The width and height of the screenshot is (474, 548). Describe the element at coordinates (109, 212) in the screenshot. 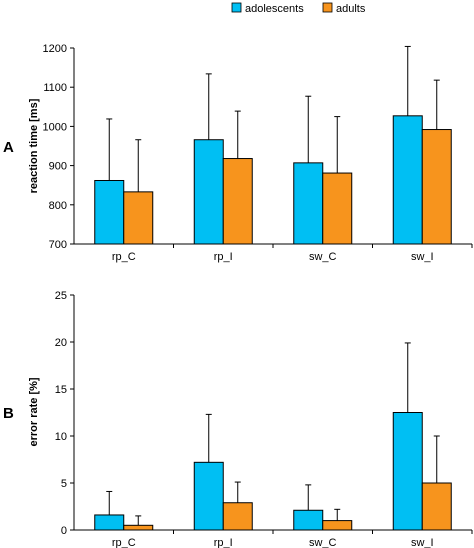

I see `panel-a-bar-adolescents-rp_C` at that location.